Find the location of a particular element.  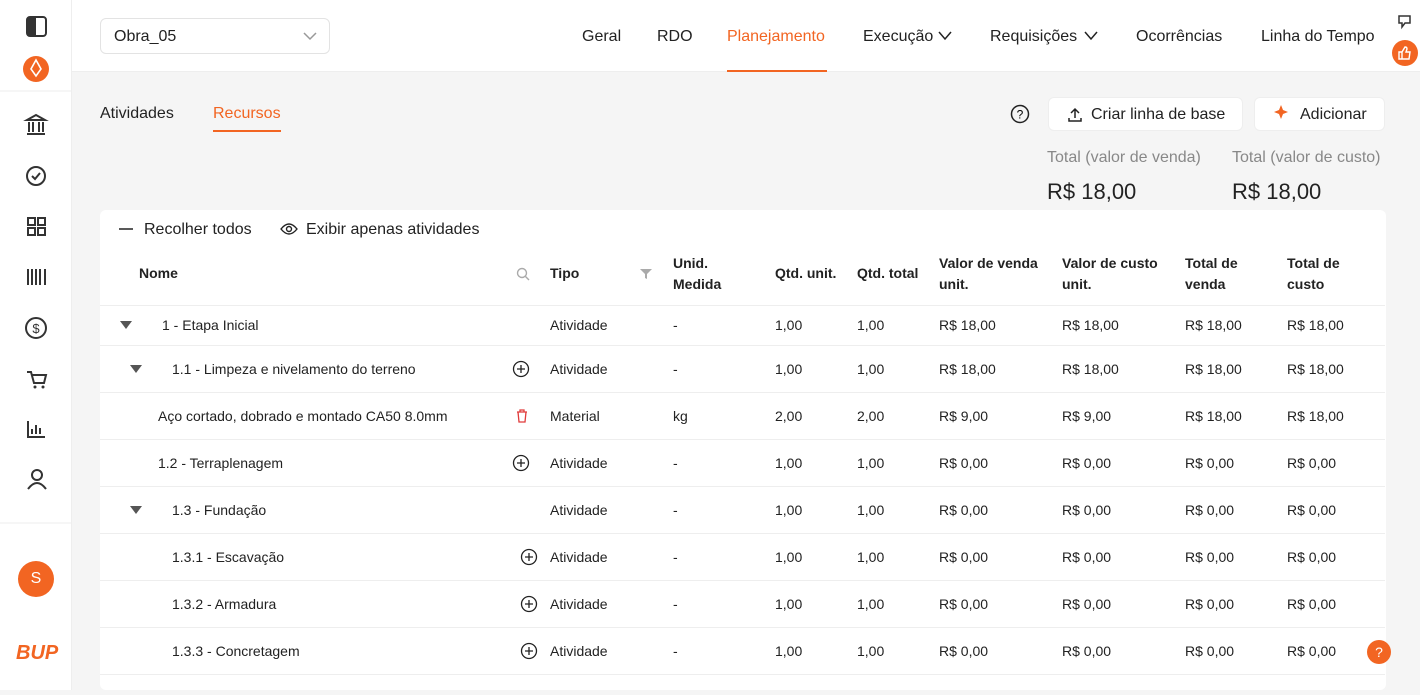

row-name: 1.3 - Fundação is located at coordinates (219, 509).